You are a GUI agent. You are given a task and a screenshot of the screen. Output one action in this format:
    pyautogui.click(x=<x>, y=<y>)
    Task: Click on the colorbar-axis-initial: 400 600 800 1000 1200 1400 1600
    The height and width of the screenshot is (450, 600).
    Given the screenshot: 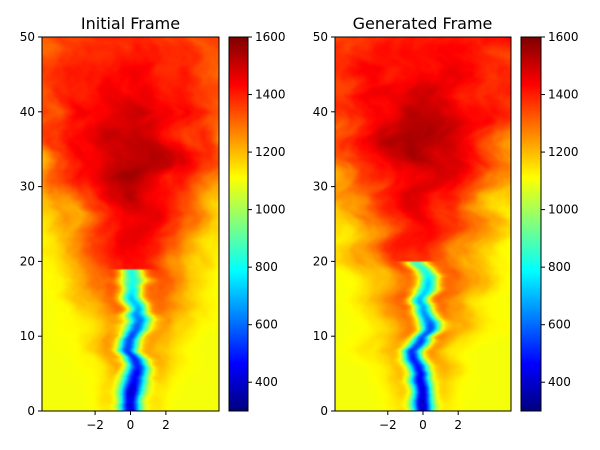 What is the action you would take?
    pyautogui.click(x=267, y=209)
    